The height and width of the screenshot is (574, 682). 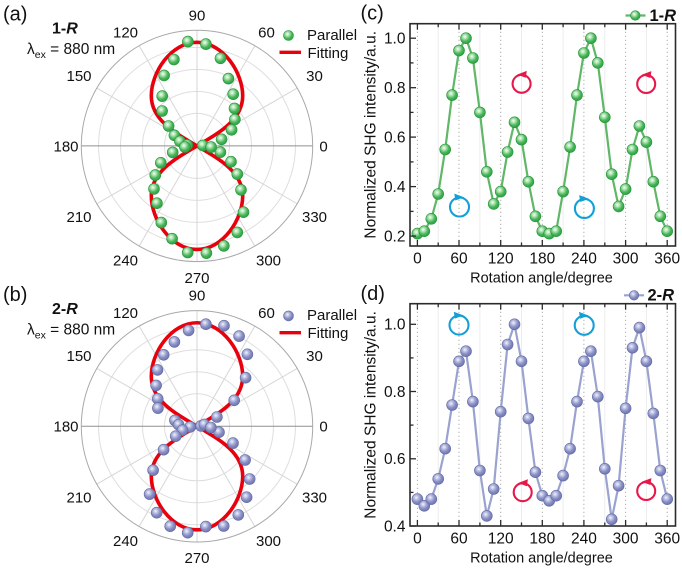 I want to click on svg-text: (a), so click(x=15, y=15).